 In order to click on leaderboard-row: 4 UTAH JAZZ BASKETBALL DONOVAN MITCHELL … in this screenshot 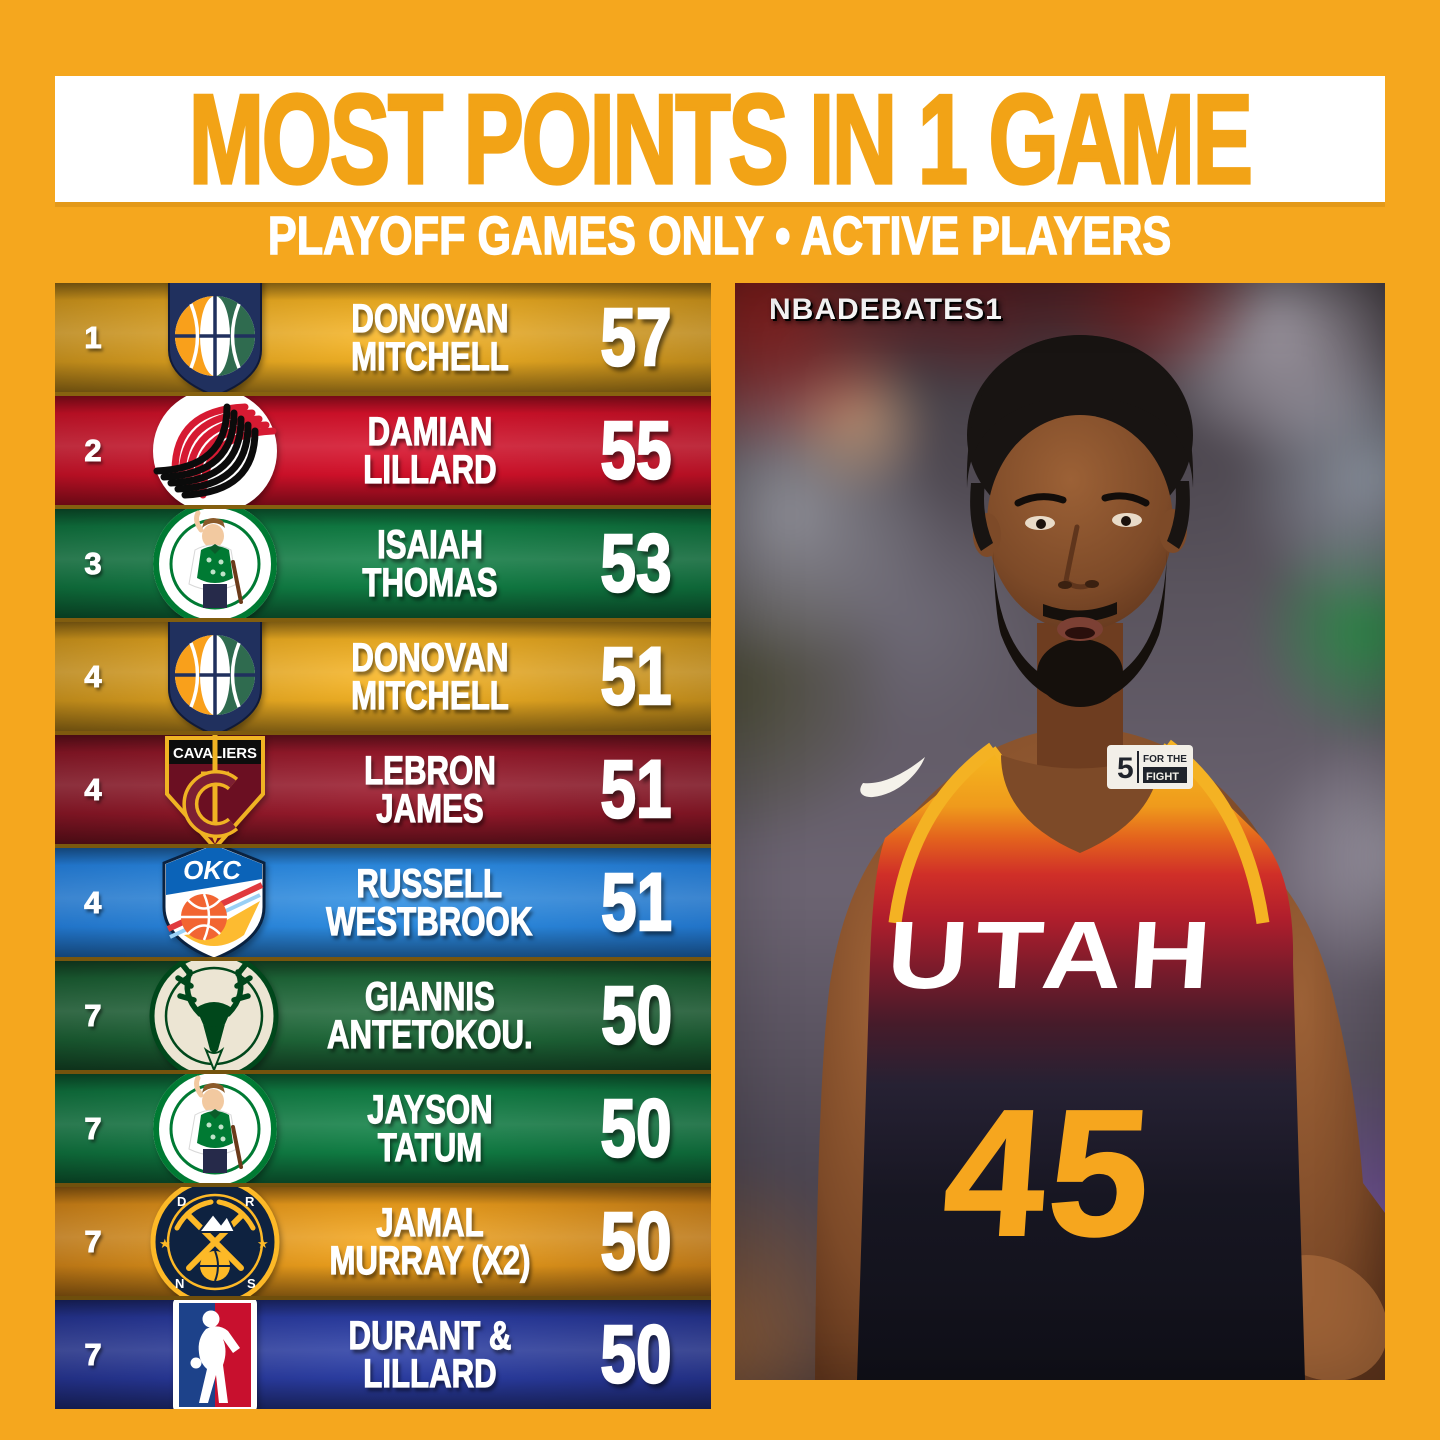, I will do `click(383, 676)`.